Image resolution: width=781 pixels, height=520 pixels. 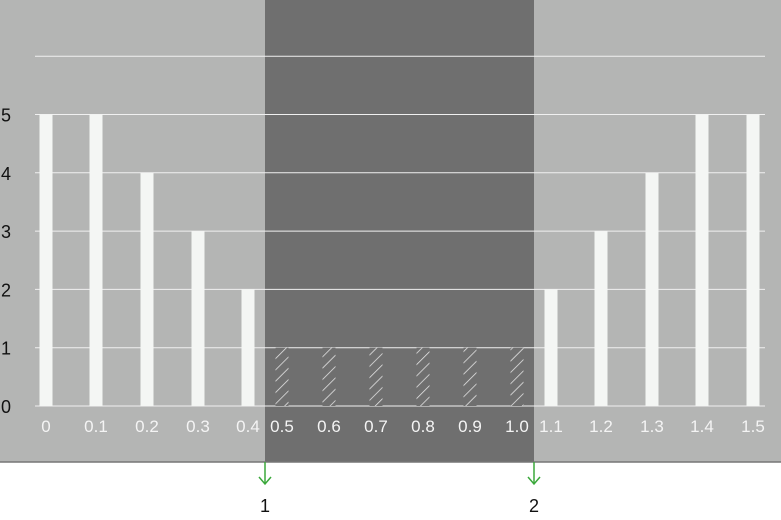 I want to click on x-tick-label: 0.7, so click(x=376, y=426).